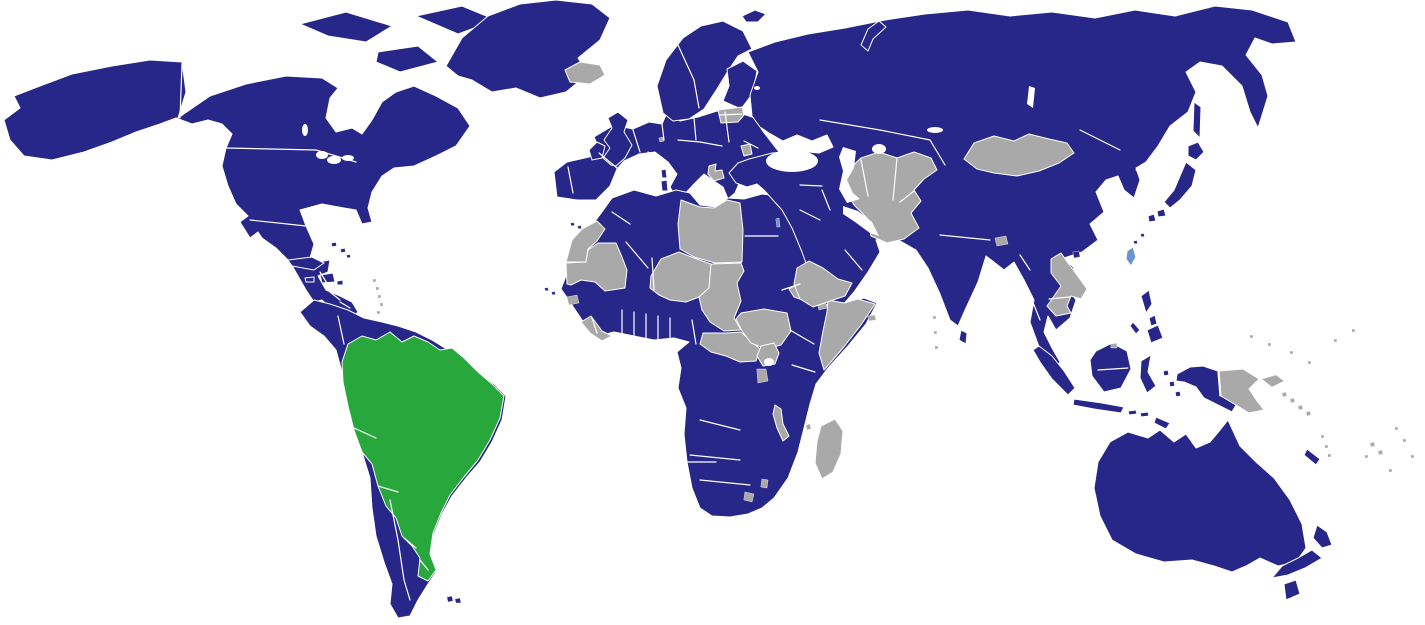  What do you see at coordinates (1401, 449) in the screenshot?
I see `islands-polynesia` at bounding box center [1401, 449].